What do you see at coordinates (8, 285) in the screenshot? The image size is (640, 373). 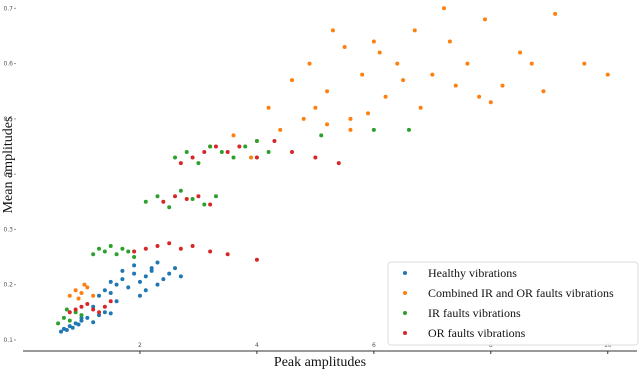 I see `y-tick-label: 0.2` at bounding box center [8, 285].